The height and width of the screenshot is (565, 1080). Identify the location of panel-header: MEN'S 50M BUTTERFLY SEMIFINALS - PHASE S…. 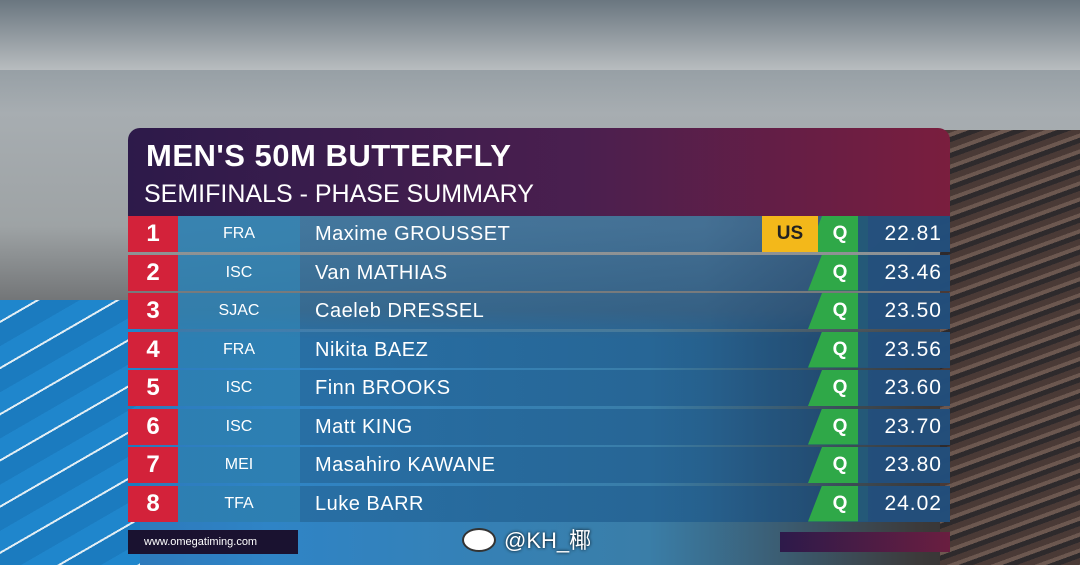
(539, 172).